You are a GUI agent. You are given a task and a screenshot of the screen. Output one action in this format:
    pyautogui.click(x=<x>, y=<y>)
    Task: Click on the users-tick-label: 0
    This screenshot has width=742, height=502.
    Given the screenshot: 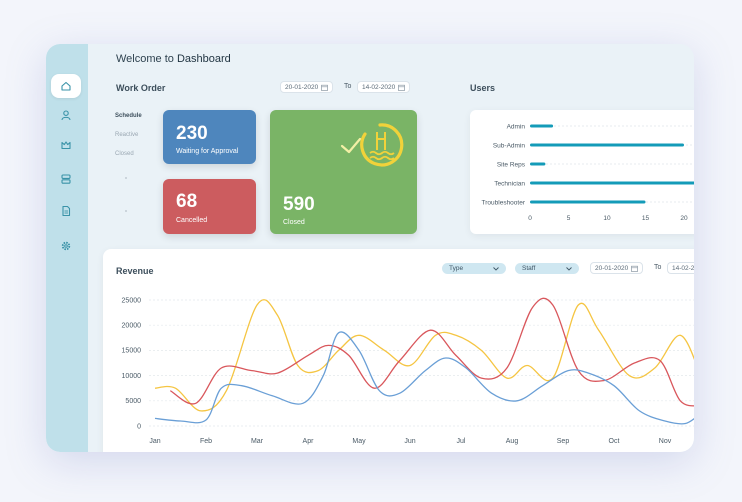 What is the action you would take?
    pyautogui.click(x=530, y=218)
    